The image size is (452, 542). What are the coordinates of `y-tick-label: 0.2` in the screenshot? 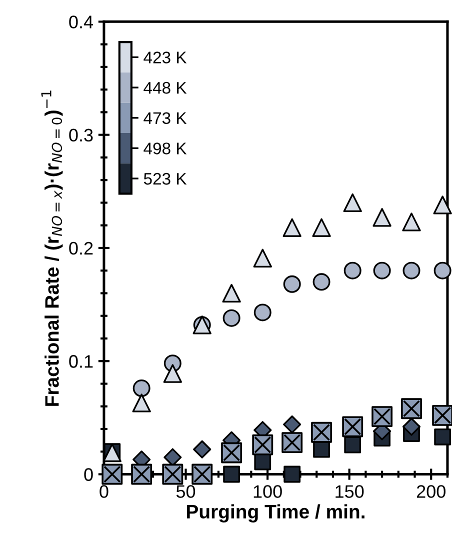 It's located at (81, 248).